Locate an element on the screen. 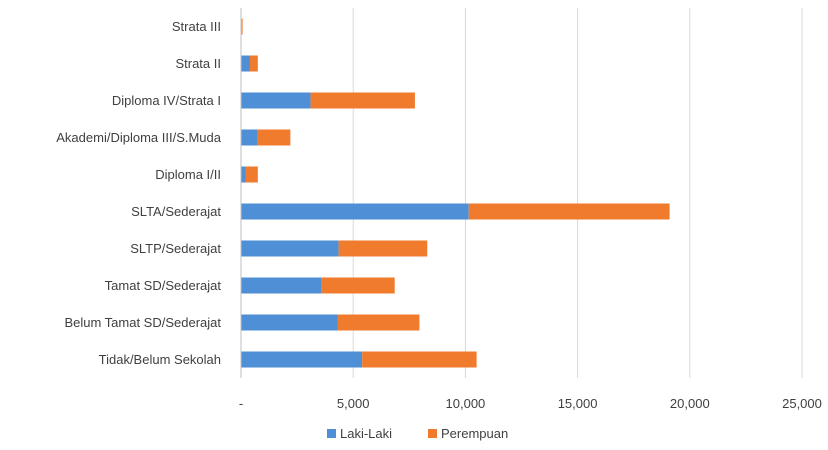 The height and width of the screenshot is (450, 828). x-tick-label: 15,000 is located at coordinates (578, 403).